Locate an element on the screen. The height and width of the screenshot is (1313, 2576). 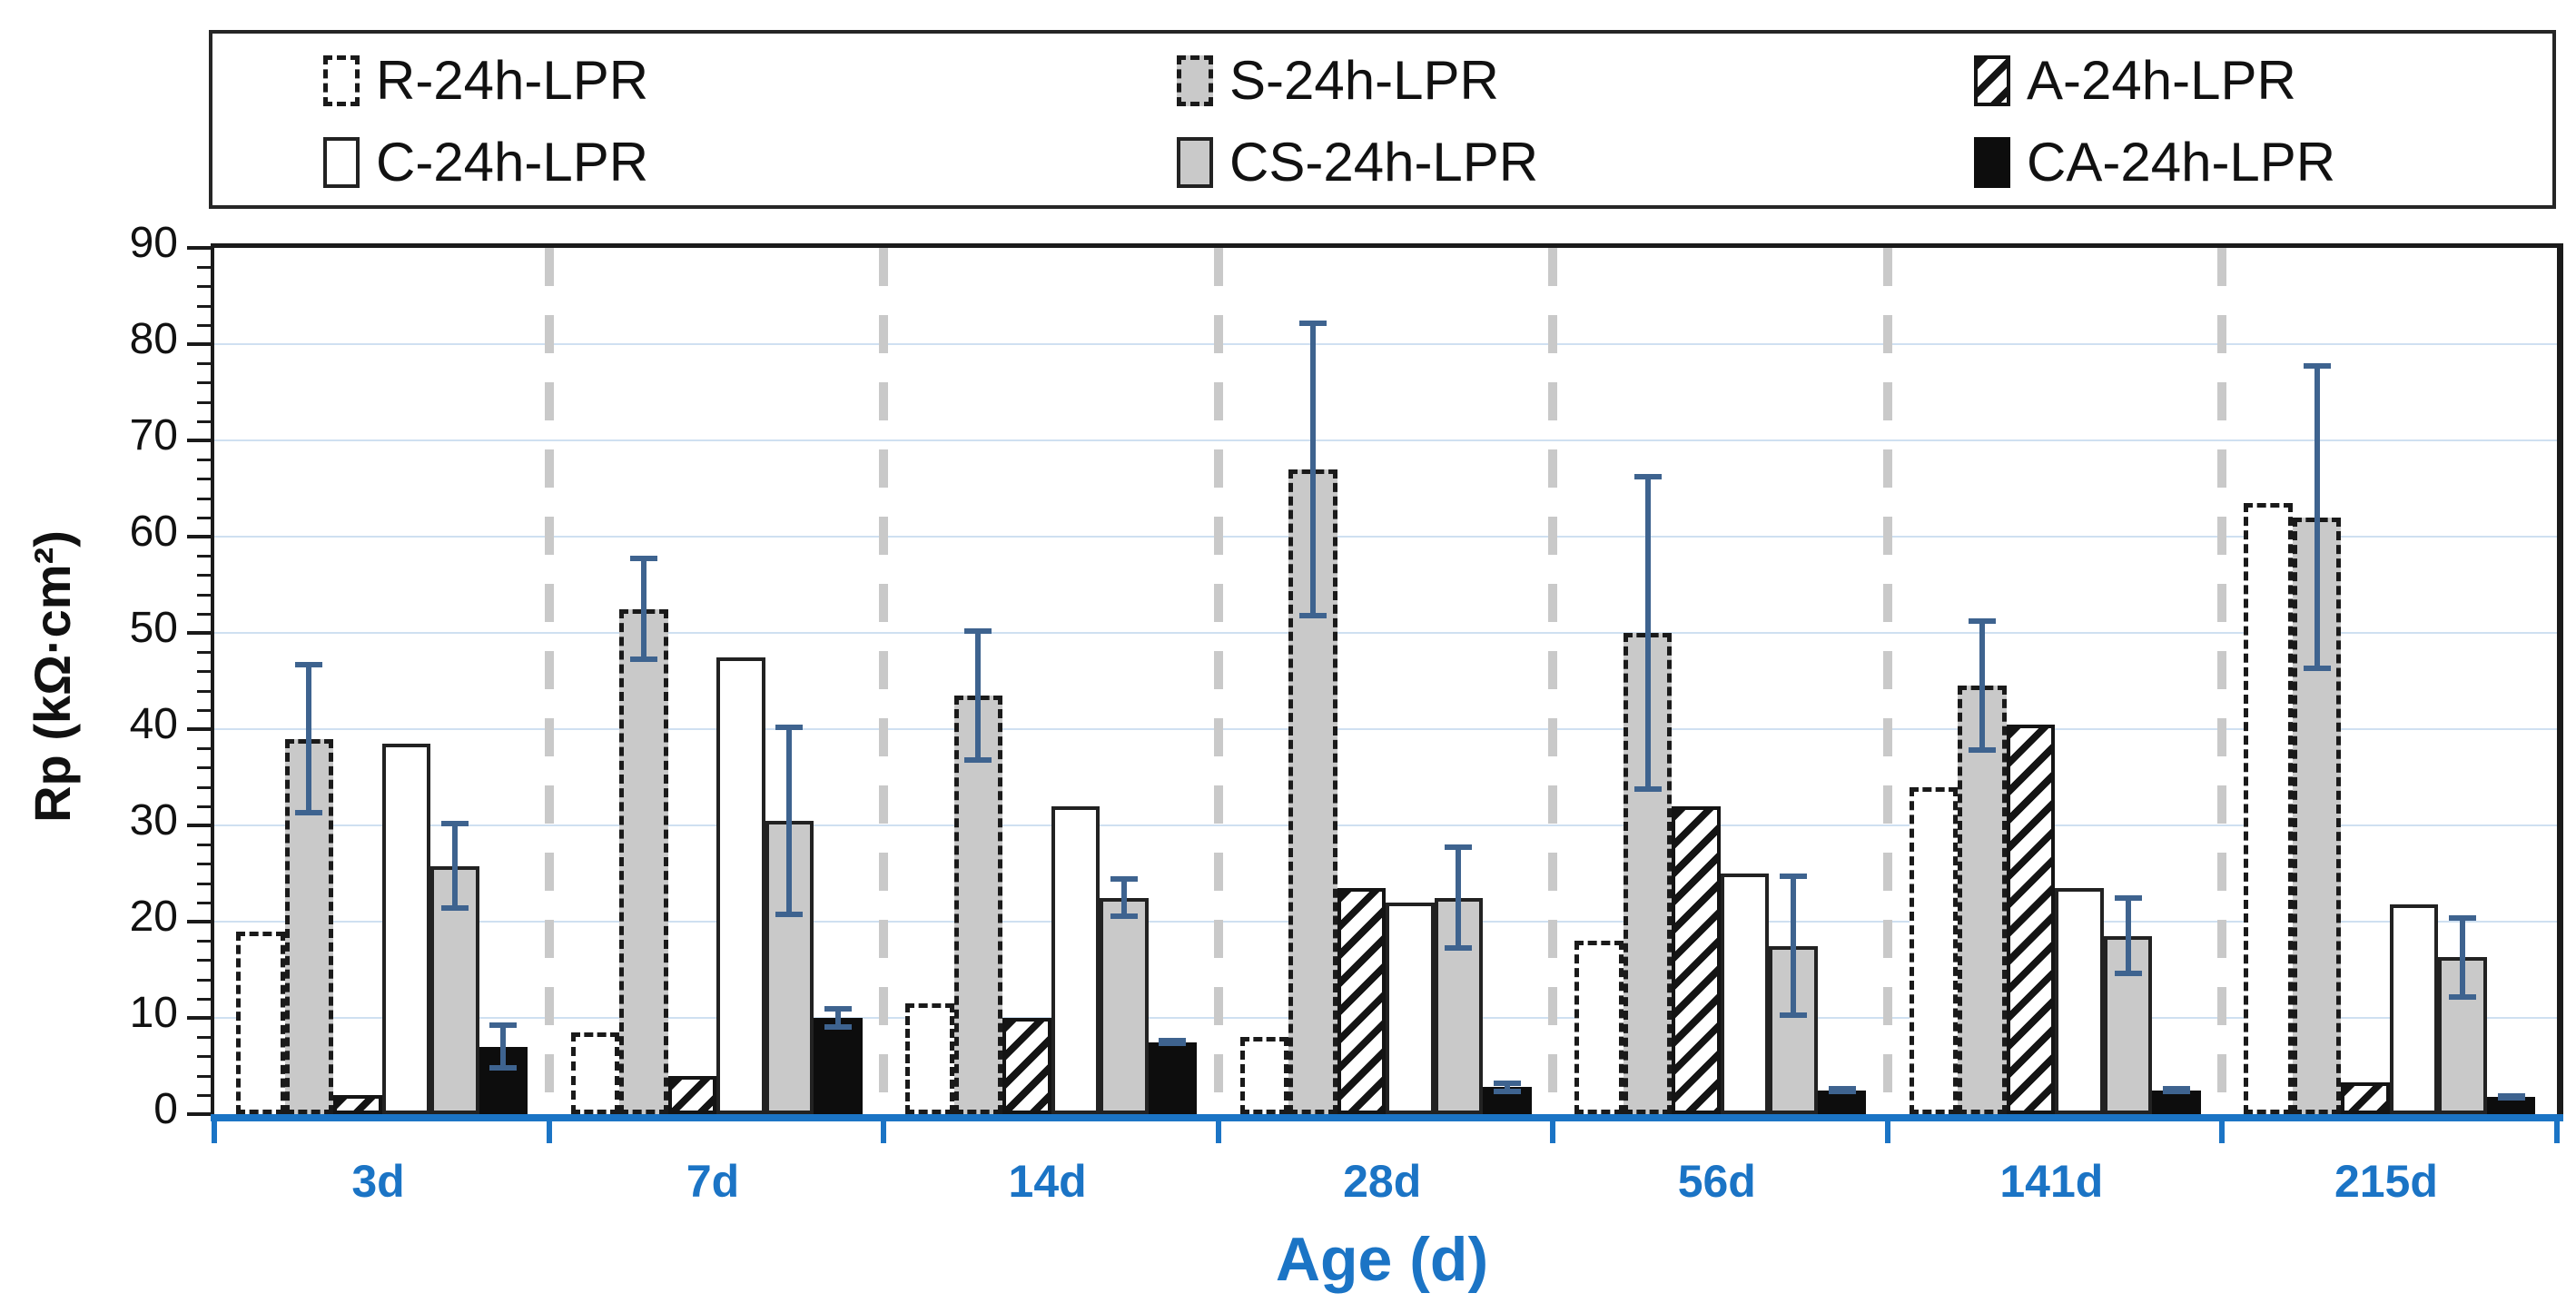
error-bar-S-24h-LPR-28d is located at coordinates (1312, 469).